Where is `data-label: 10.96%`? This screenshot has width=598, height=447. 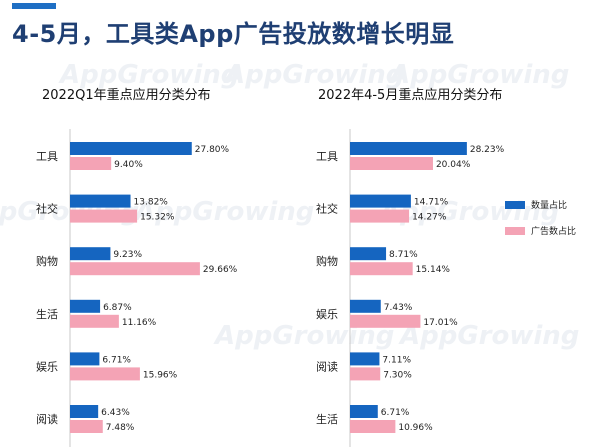 data-label: 10.96% is located at coordinates (415, 428).